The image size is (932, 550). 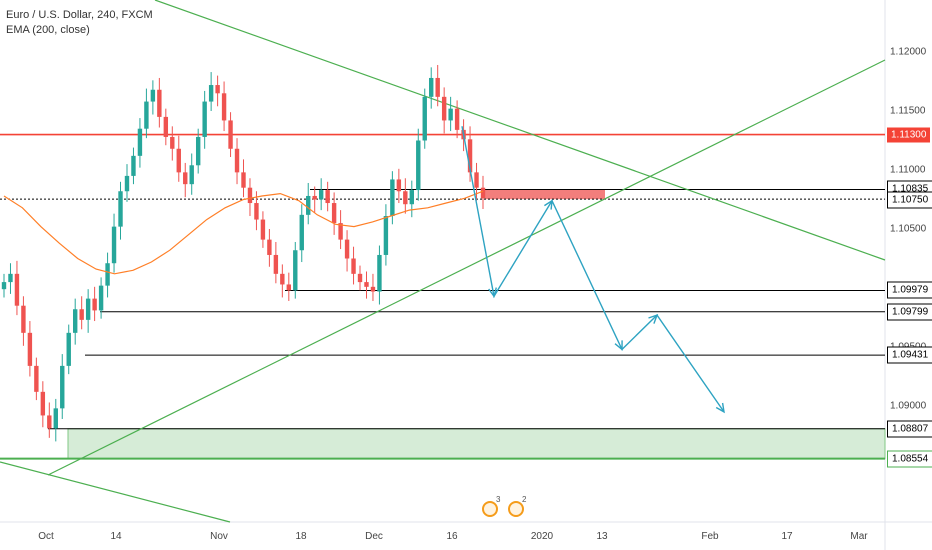 What do you see at coordinates (710, 536) in the screenshot?
I see `time-tick-label: Feb` at bounding box center [710, 536].